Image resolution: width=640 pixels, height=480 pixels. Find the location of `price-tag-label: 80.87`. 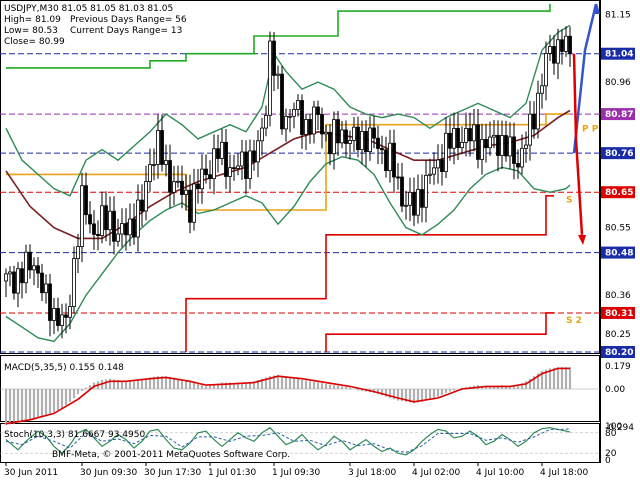

price-tag-label: 80.87 is located at coordinates (619, 115).